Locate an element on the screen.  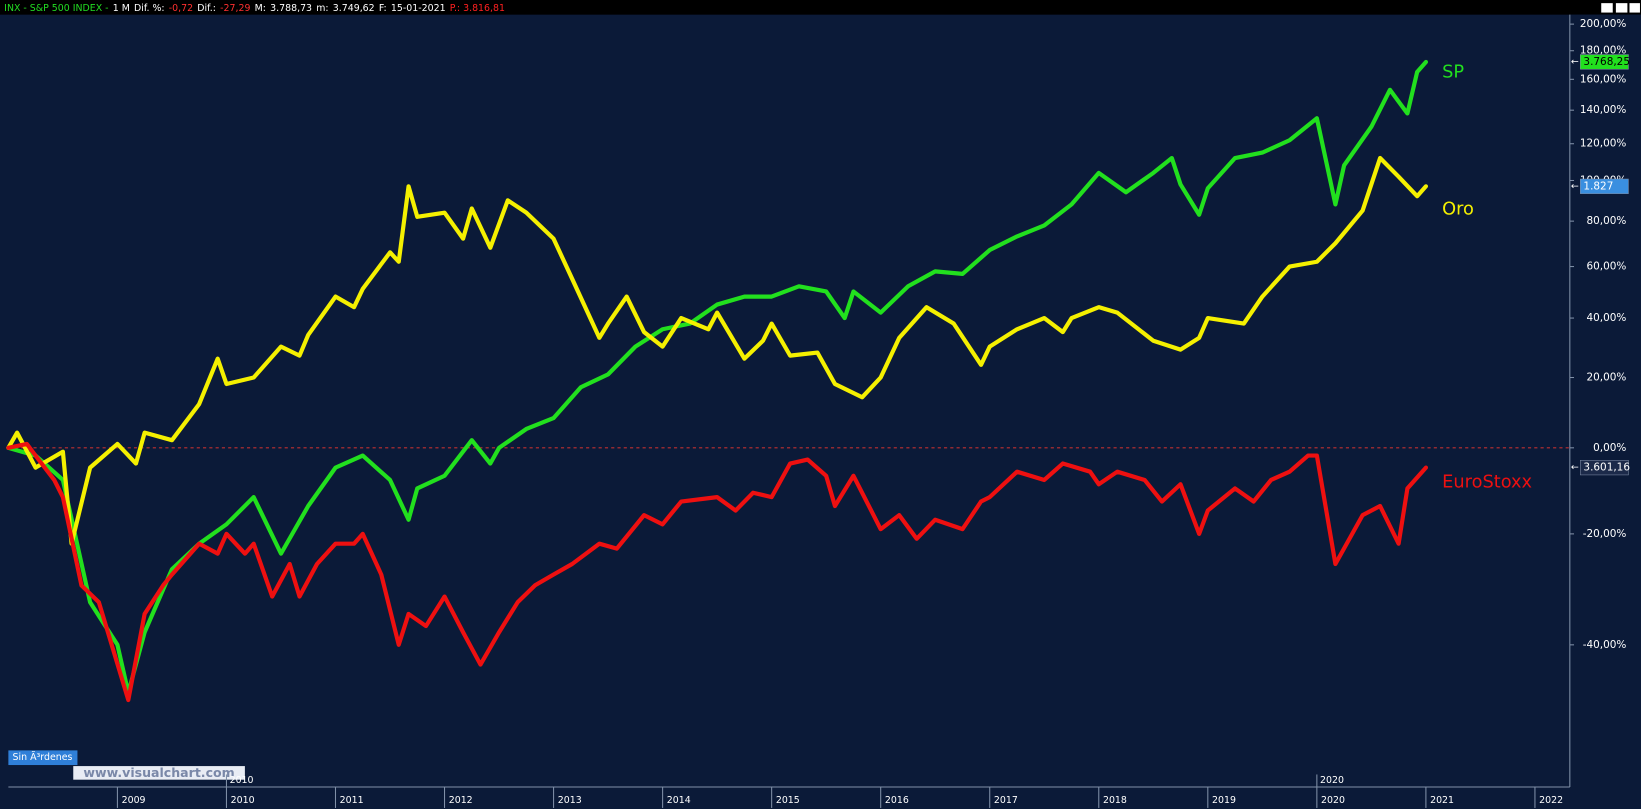
x2-tick-label: 2010 is located at coordinates (242, 780).